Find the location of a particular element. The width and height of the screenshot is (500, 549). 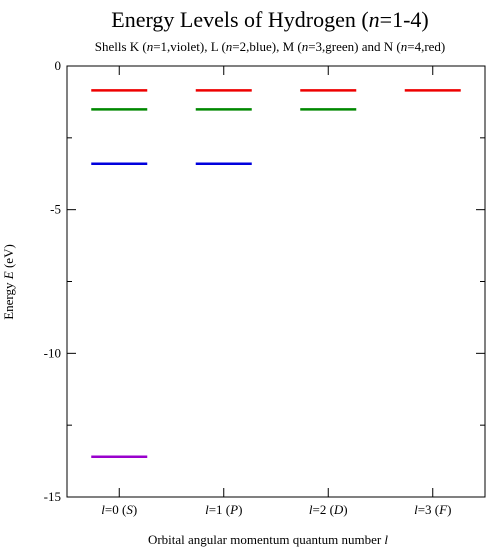

x-tick-label: l=1 (P) is located at coordinates (223, 509).